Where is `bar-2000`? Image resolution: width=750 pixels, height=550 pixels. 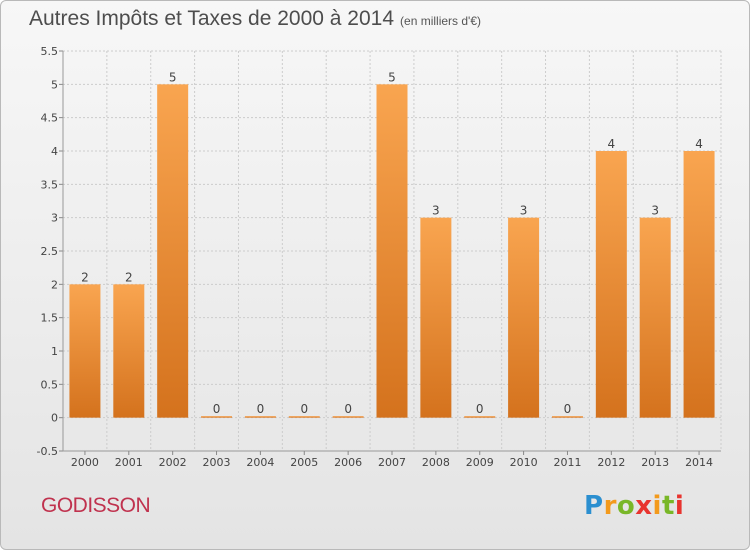
bar-2000 is located at coordinates (85, 351).